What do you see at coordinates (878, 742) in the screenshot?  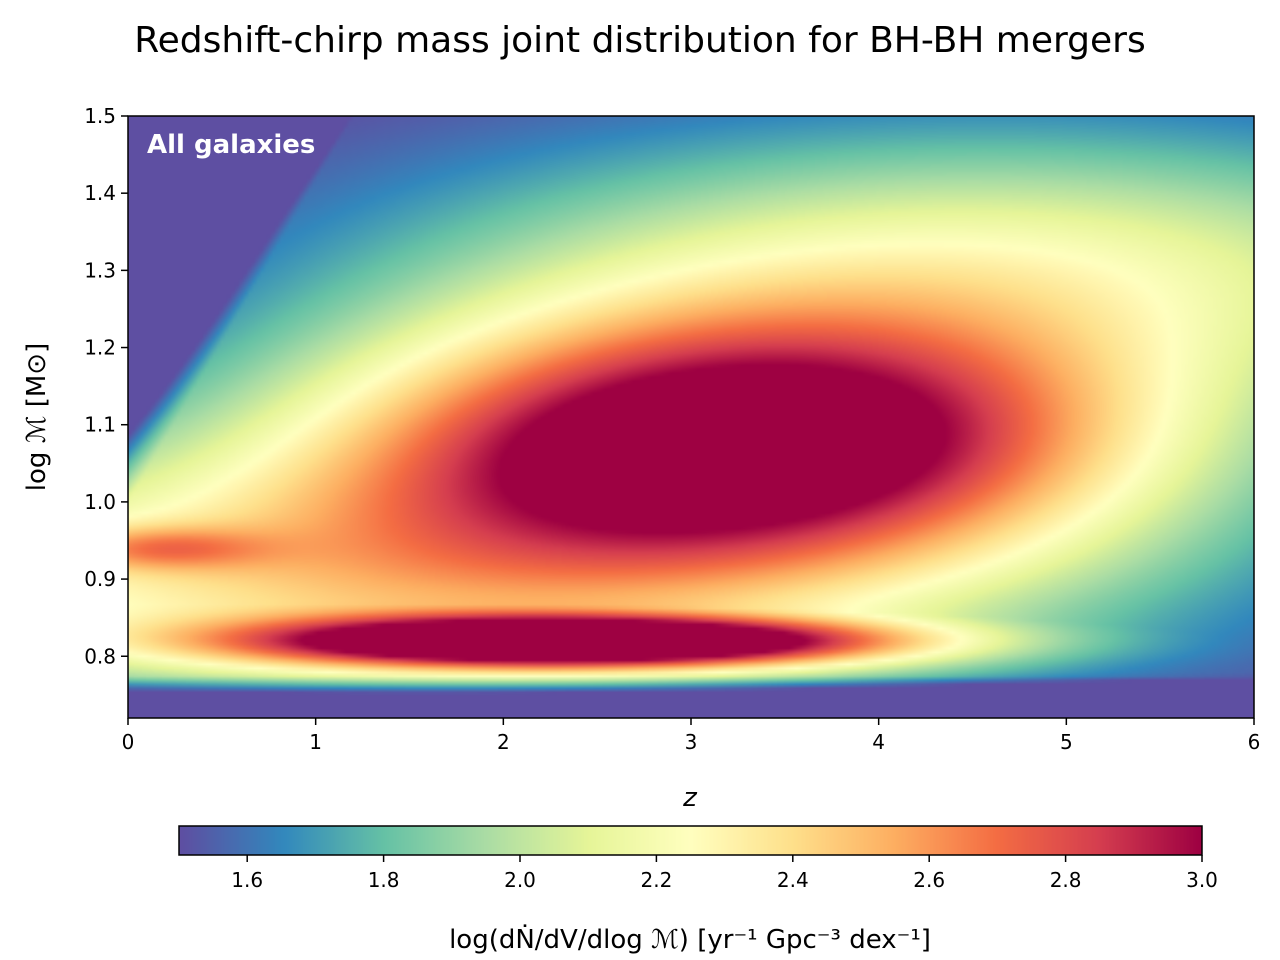 I see `x-tick-label: 4` at bounding box center [878, 742].